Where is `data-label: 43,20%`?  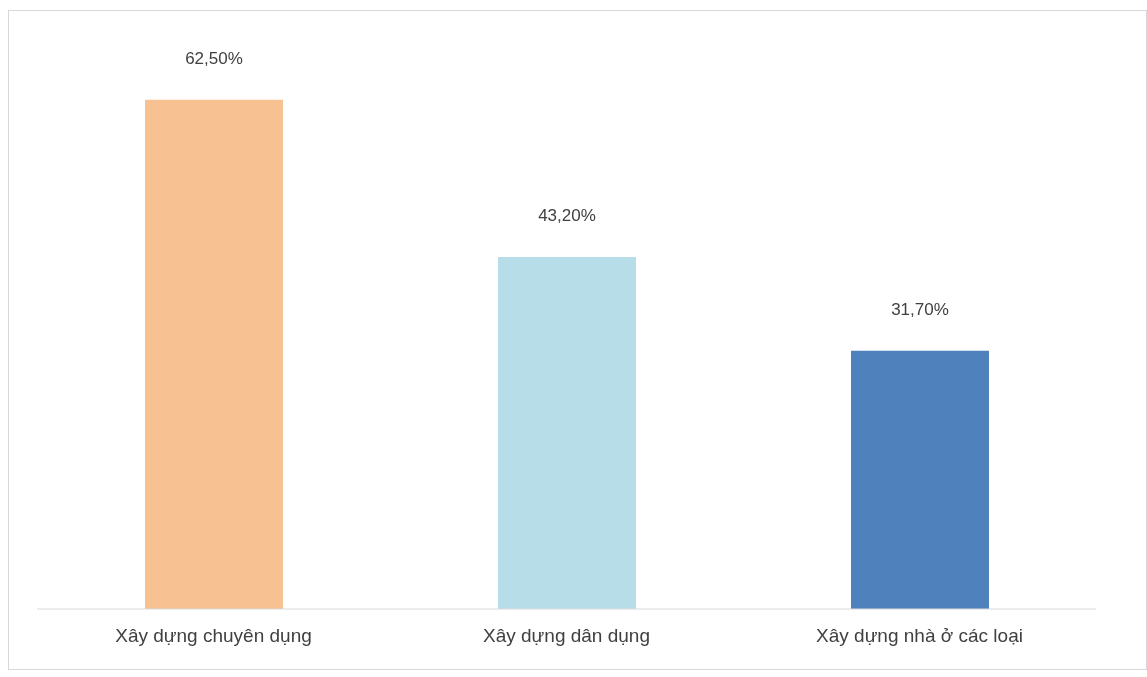
data-label: 43,20% is located at coordinates (567, 216).